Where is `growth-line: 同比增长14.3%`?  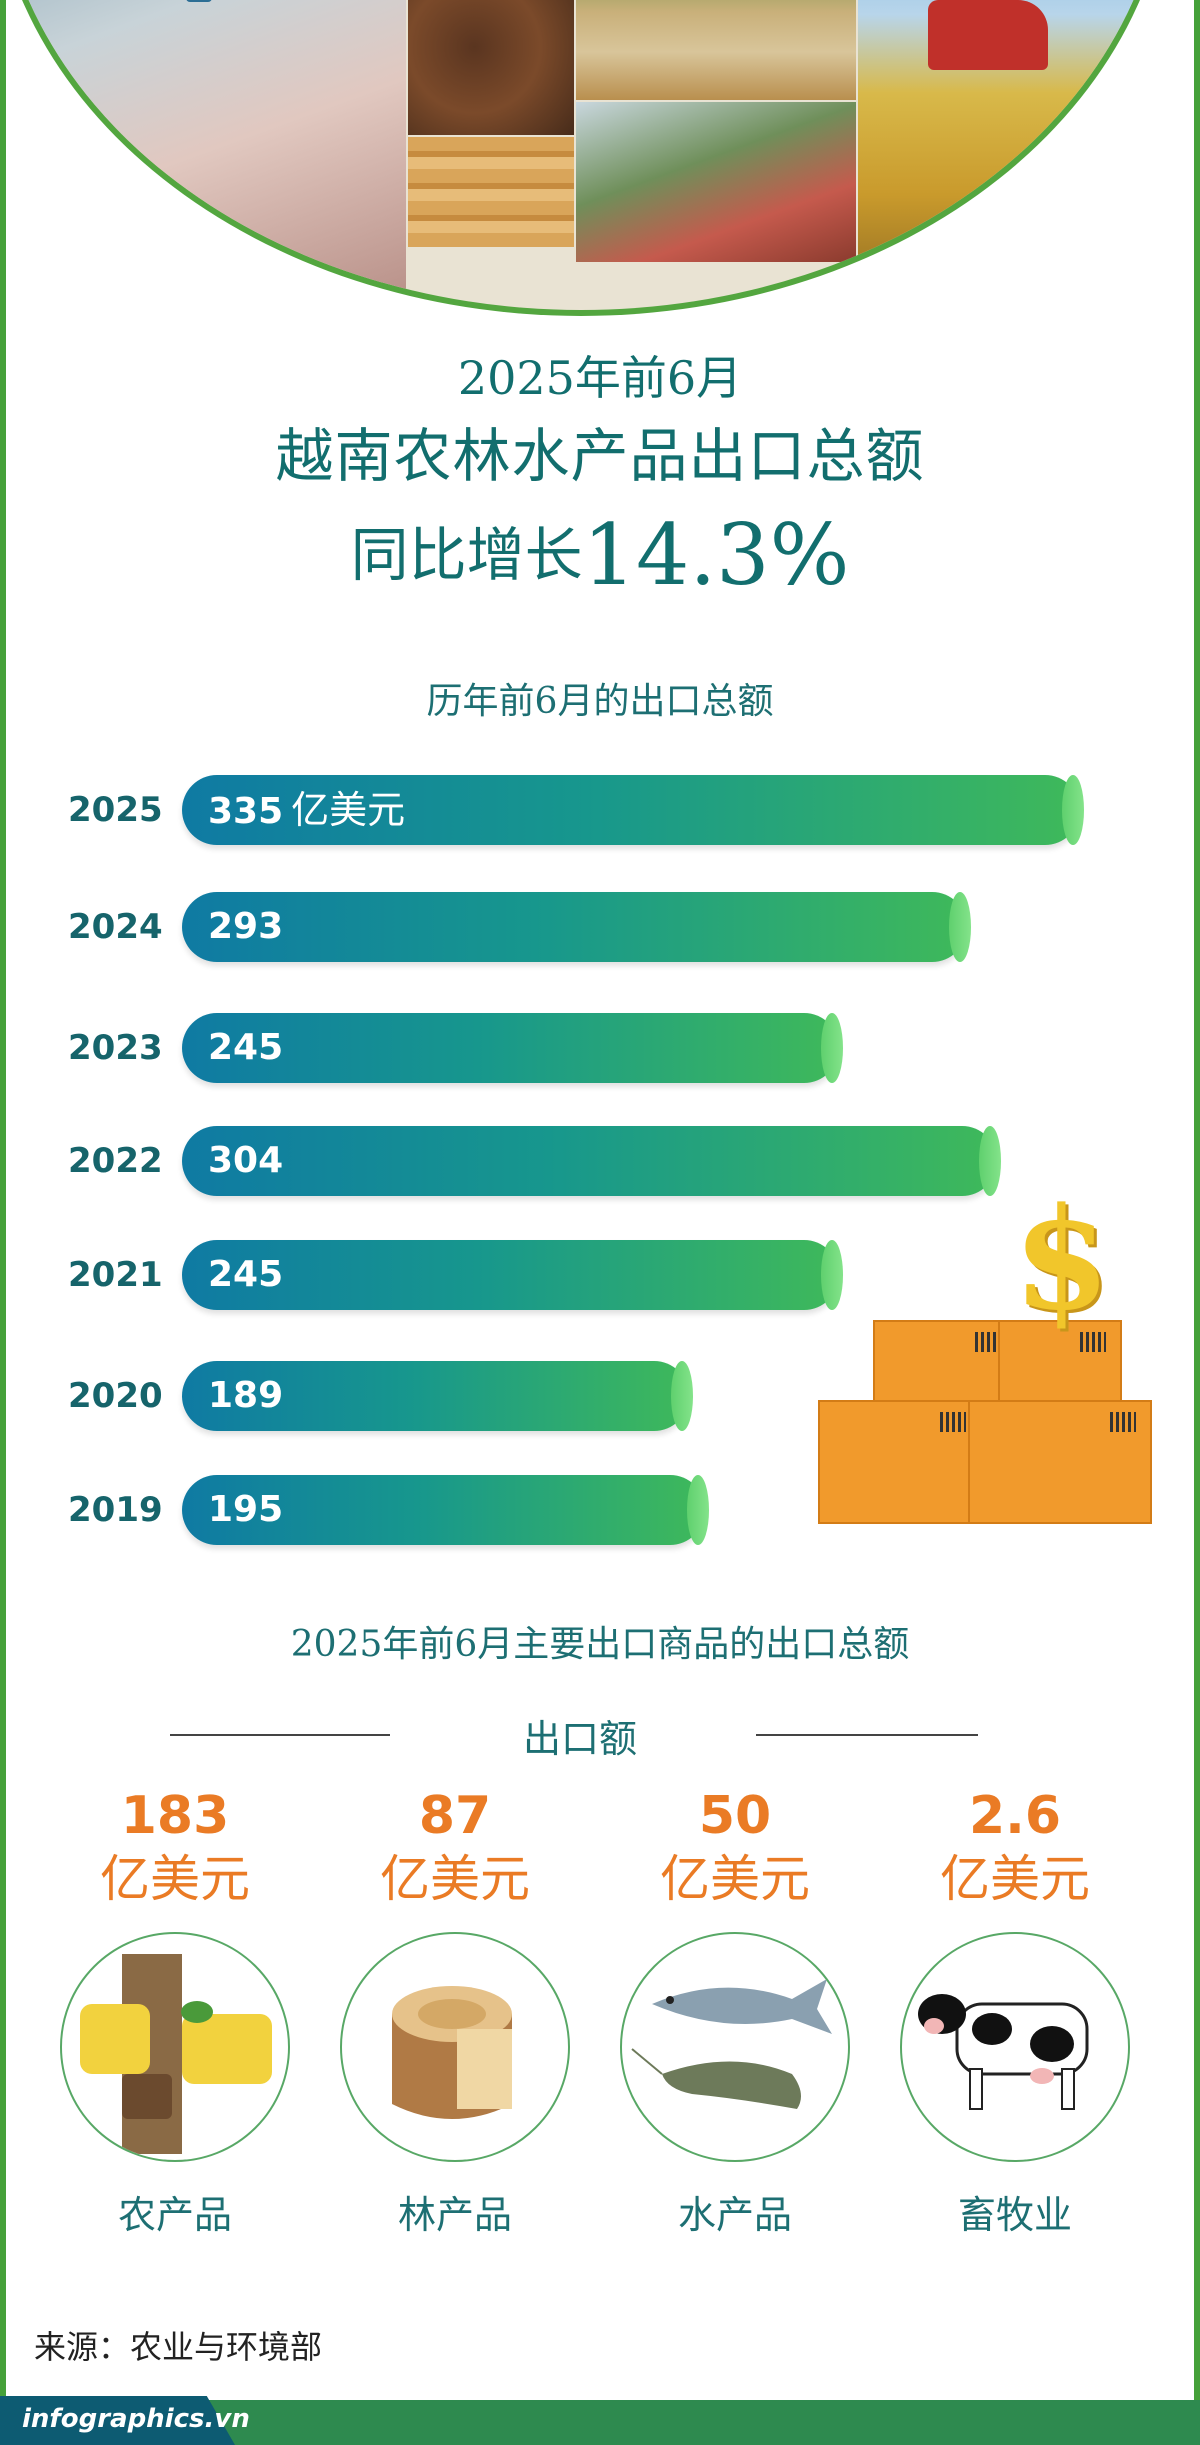 growth-line: 同比增长14.3% is located at coordinates (600, 555).